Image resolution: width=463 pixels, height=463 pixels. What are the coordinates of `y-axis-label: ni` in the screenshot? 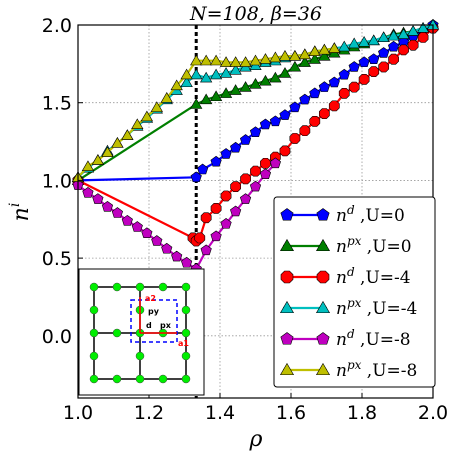 It's located at (20, 212).